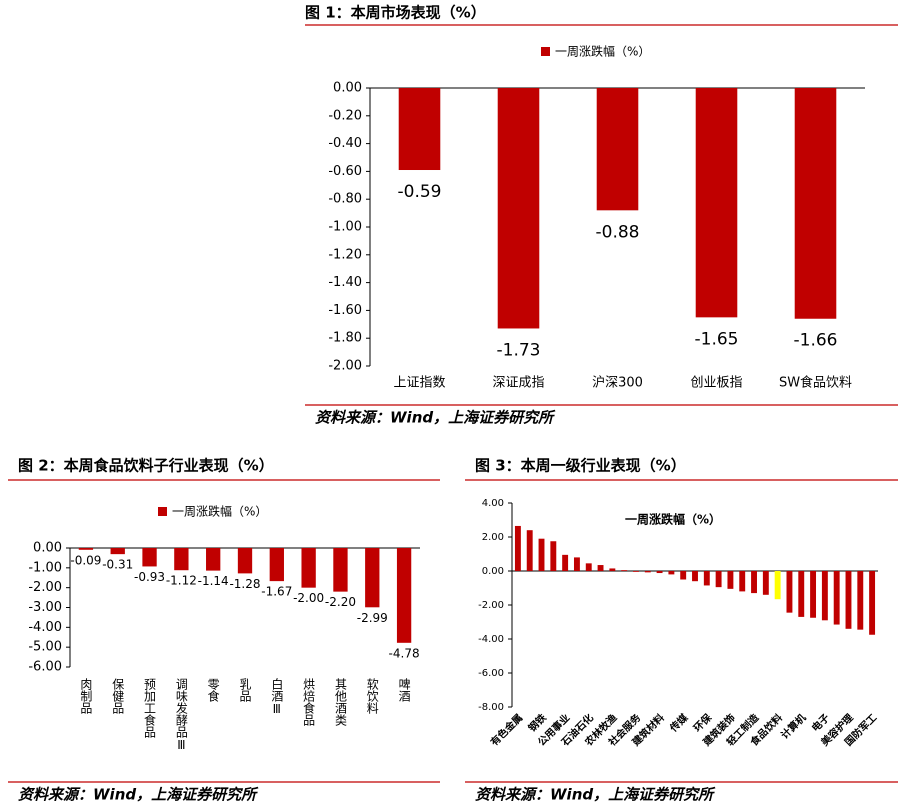 Image resolution: width=904 pixels, height=808 pixels. I want to click on category-label: 传媒, so click(678, 722).